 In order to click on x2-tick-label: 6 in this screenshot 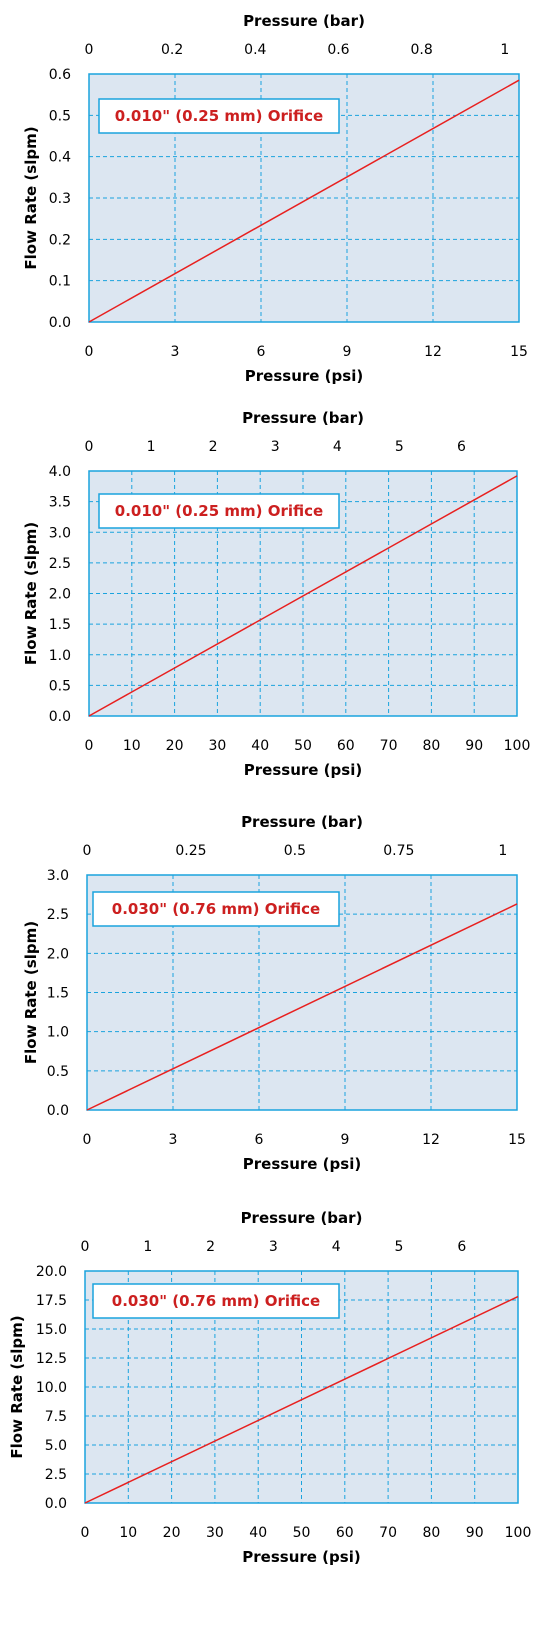, I will do `click(461, 1247)`.